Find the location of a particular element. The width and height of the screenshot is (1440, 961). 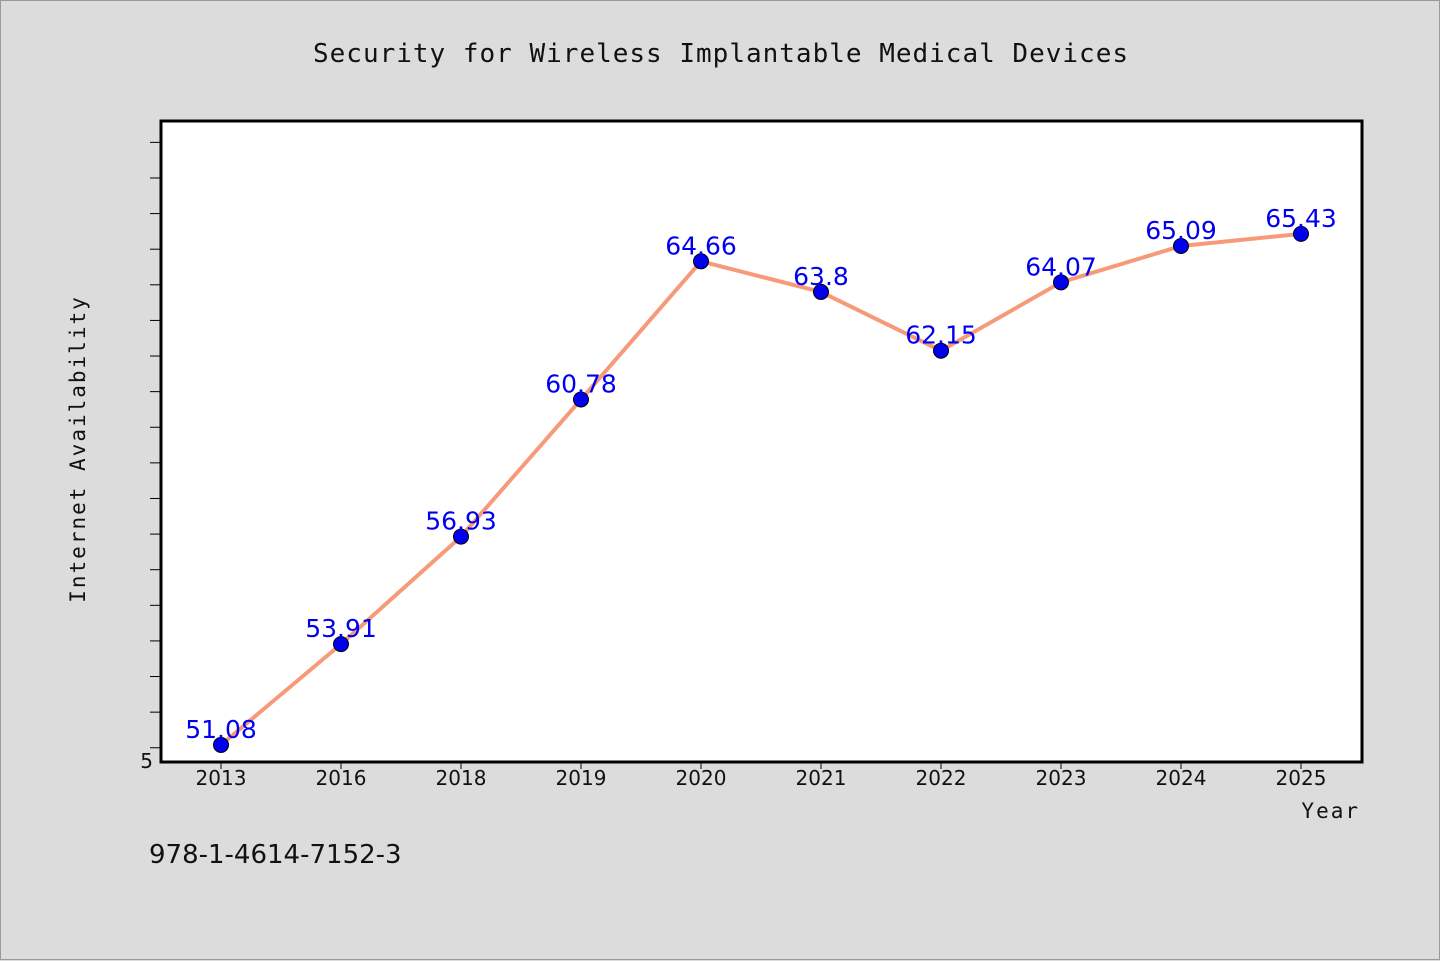

data-label: 64.66 is located at coordinates (701, 245).